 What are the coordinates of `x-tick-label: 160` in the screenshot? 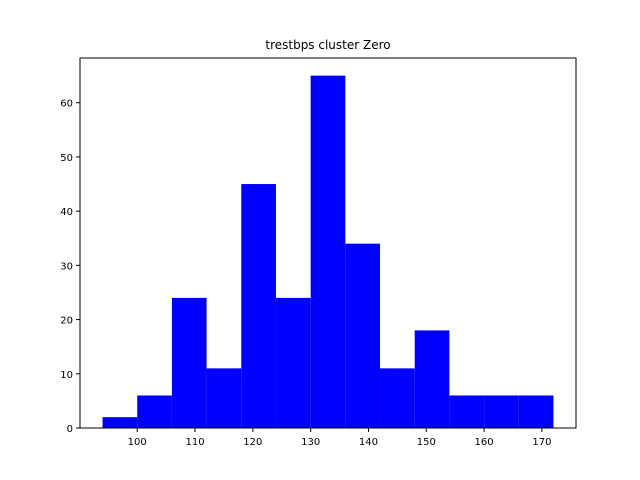 It's located at (484, 442).